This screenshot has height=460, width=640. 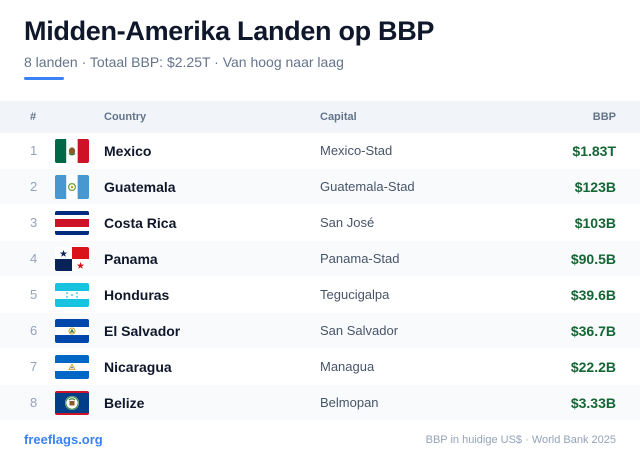 I want to click on honduras-flag-icon, so click(x=72, y=294).